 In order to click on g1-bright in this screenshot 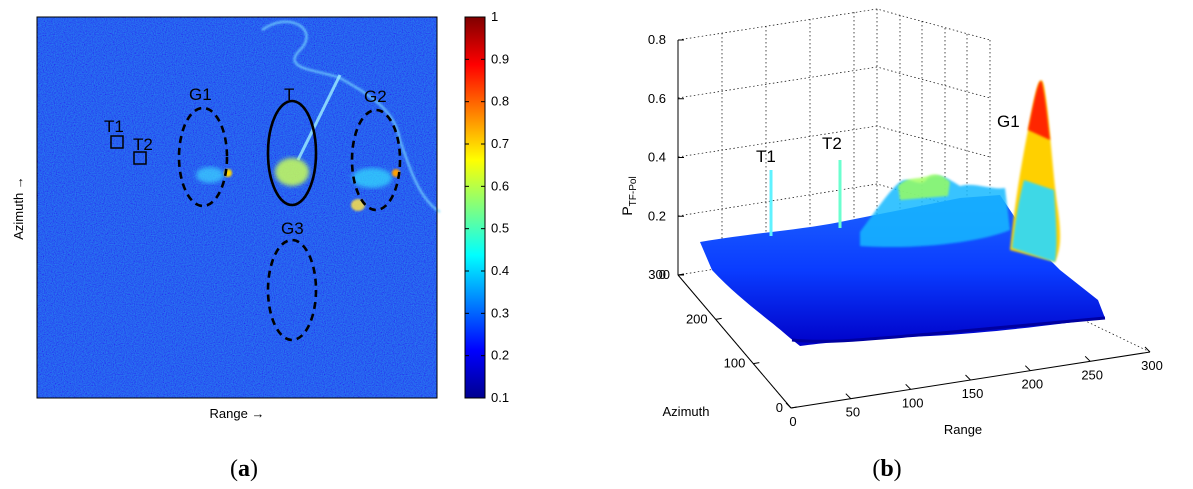, I will do `click(210, 175)`.